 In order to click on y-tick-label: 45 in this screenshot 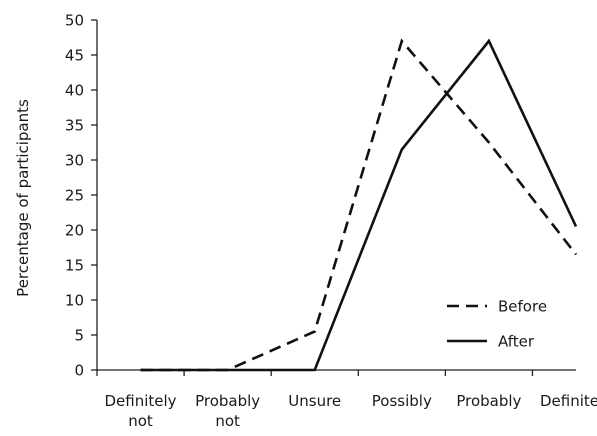, I will do `click(74, 56)`.